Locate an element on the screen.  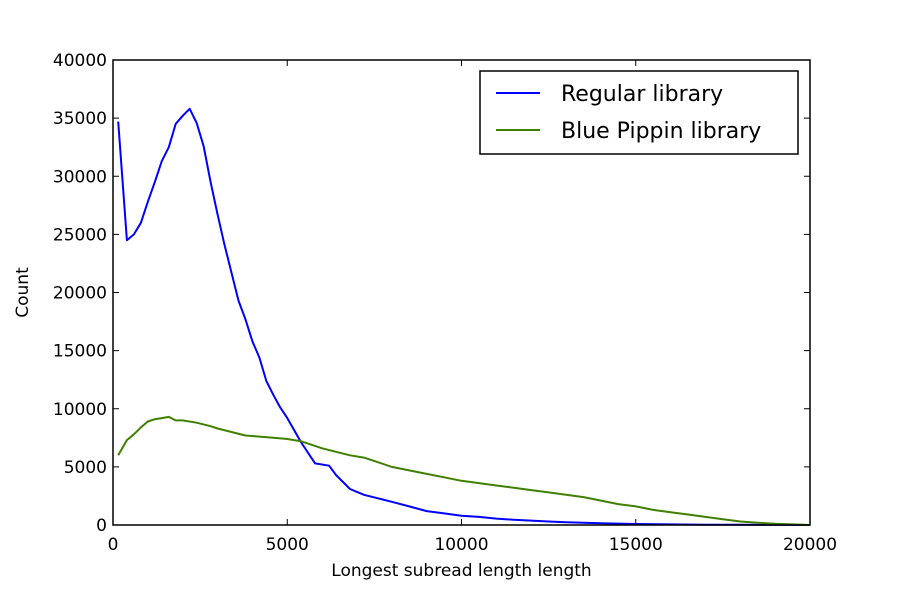
y-tick-label: 35000 is located at coordinates (80, 119).